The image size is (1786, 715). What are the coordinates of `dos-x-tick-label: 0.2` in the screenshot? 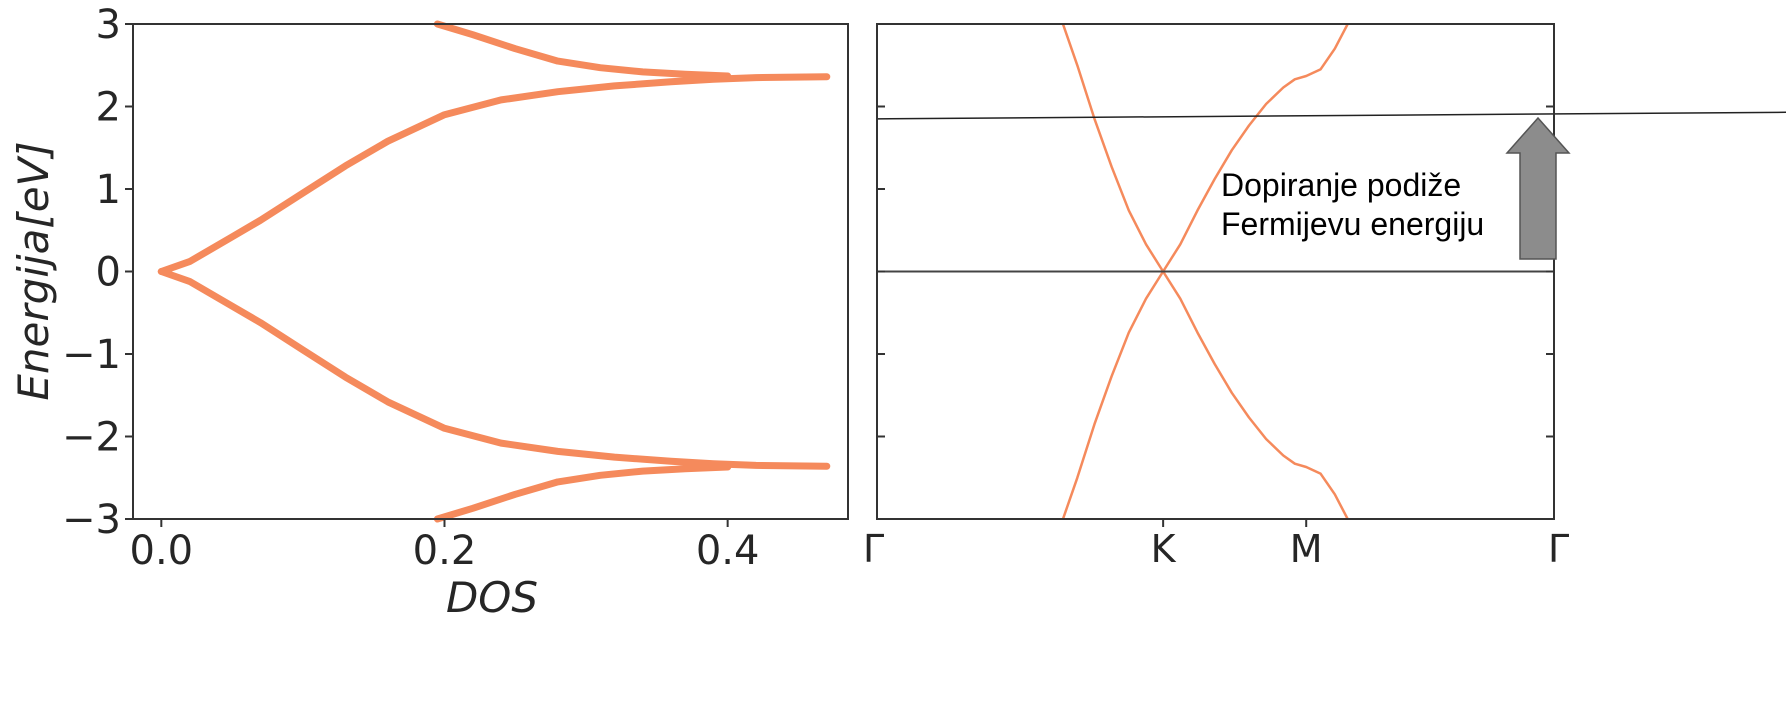 It's located at (445, 551).